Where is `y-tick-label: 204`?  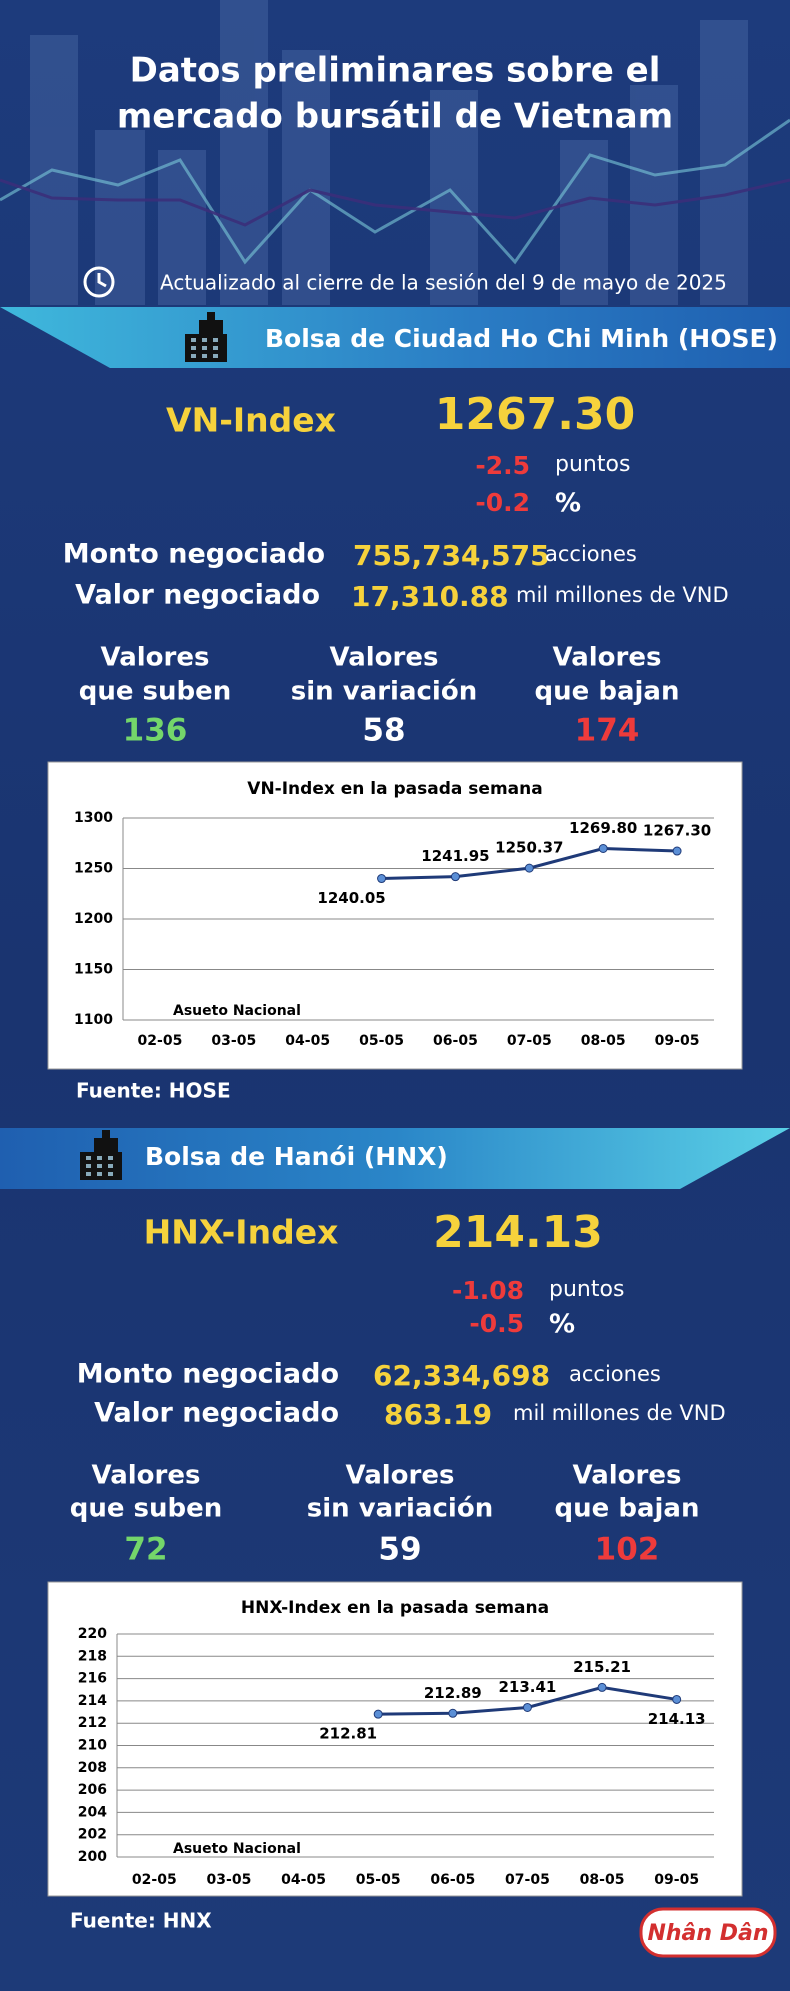
y-tick-label: 204 is located at coordinates (92, 1812).